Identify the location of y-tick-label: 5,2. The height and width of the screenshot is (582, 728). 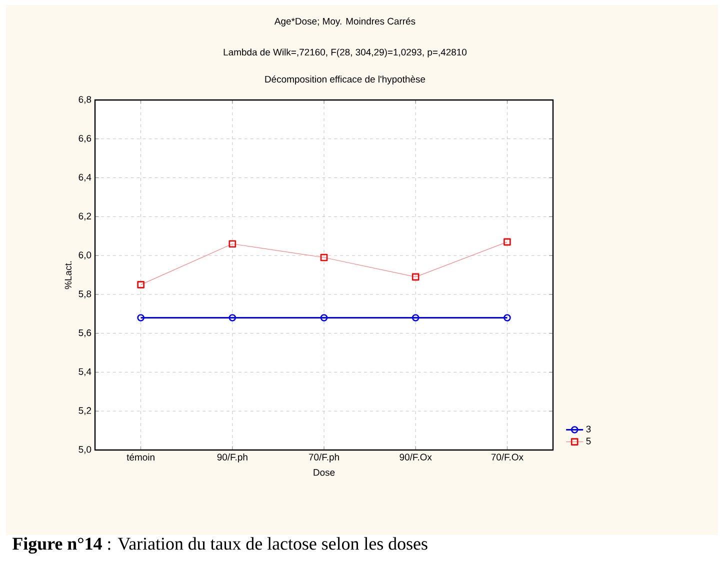
(85, 411).